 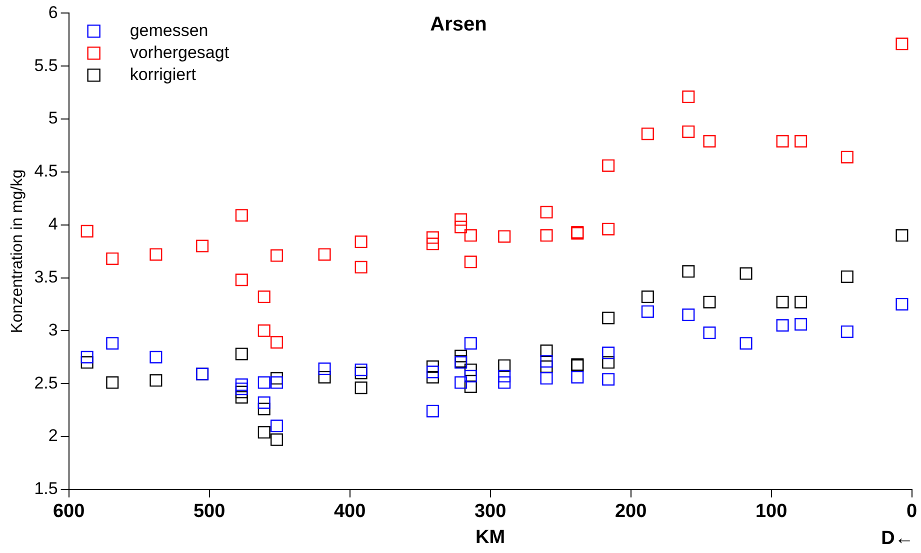 I want to click on y-tick-label: 1.5, so click(x=46, y=488).